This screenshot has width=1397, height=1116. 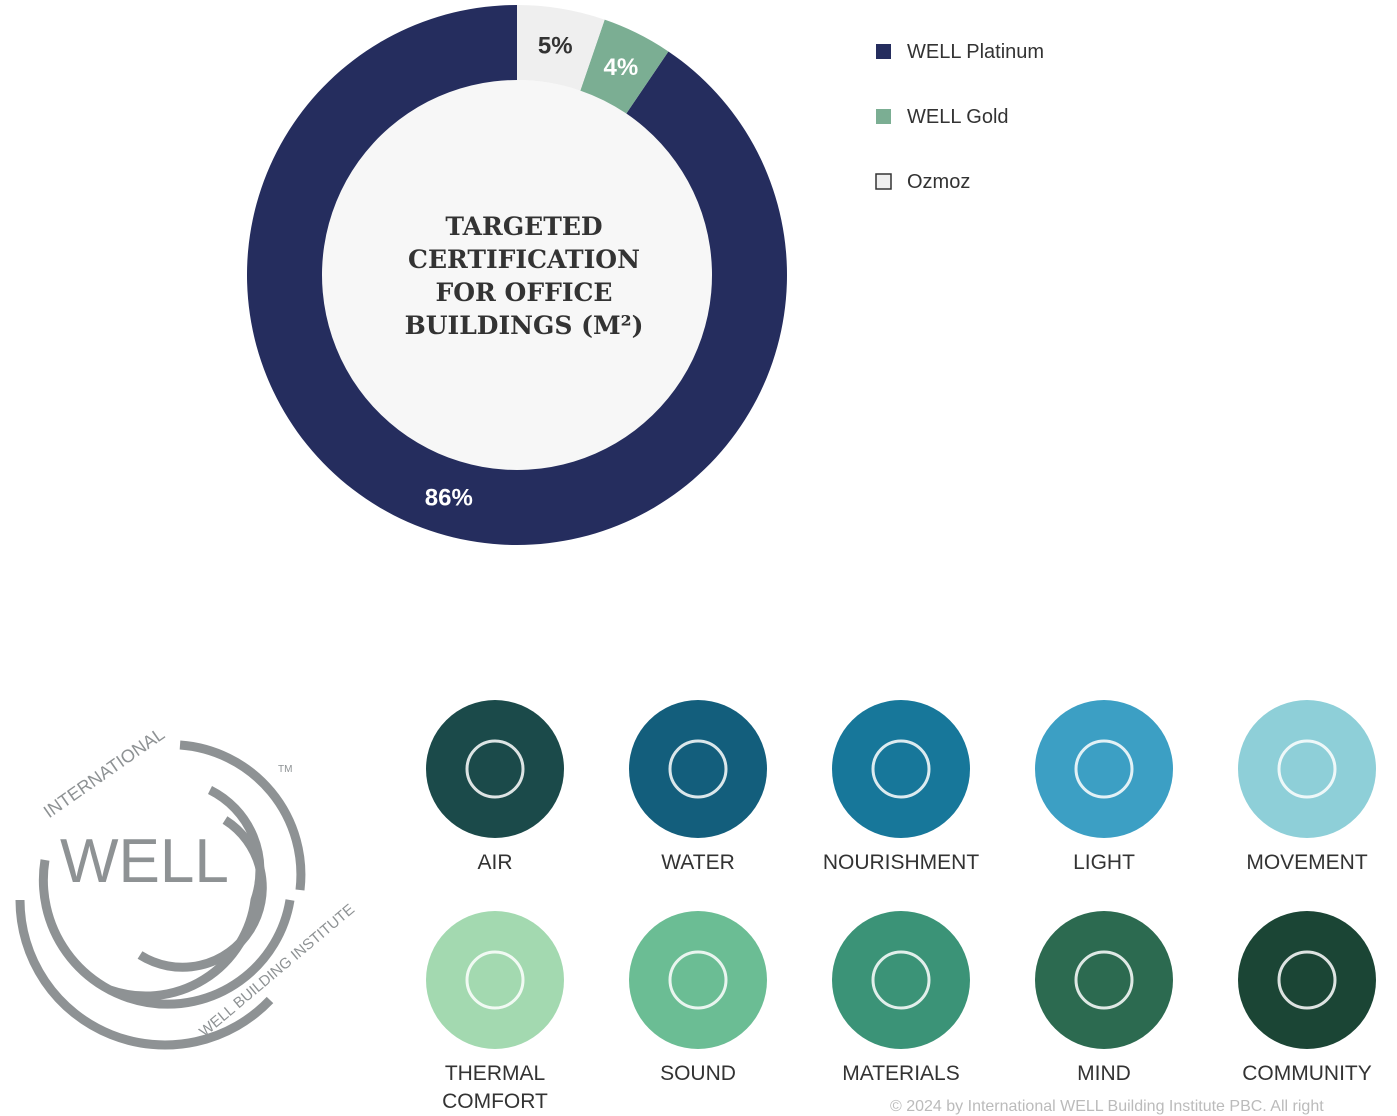 What do you see at coordinates (144, 861) in the screenshot?
I see `logo-name: WELL` at bounding box center [144, 861].